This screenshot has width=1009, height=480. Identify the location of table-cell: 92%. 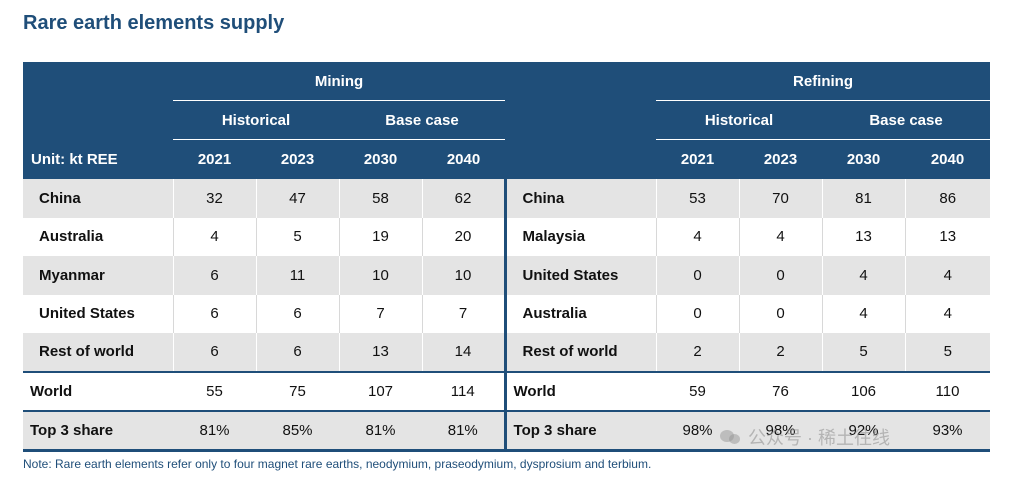
(864, 431).